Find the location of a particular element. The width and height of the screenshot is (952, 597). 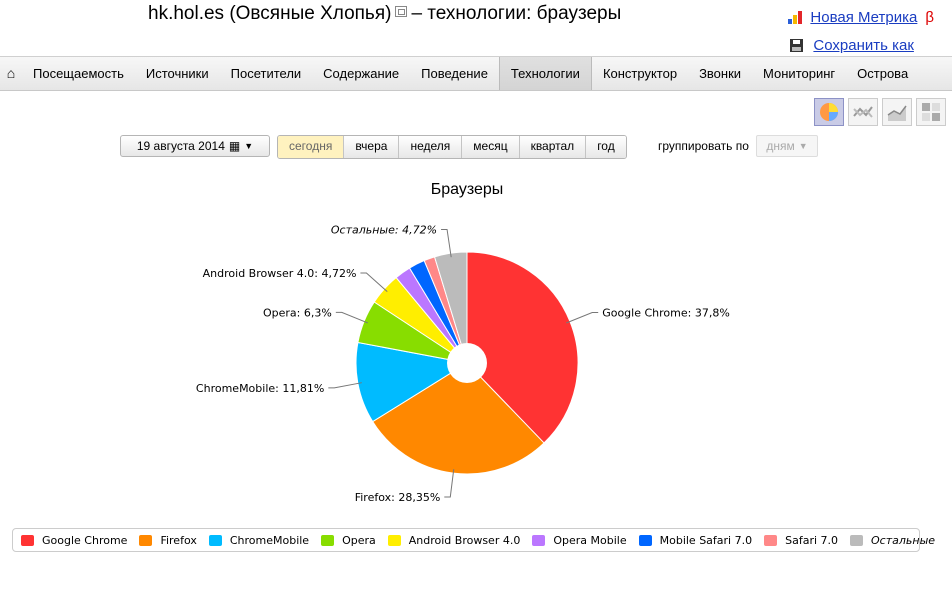

view-switcher is located at coordinates (880, 112).